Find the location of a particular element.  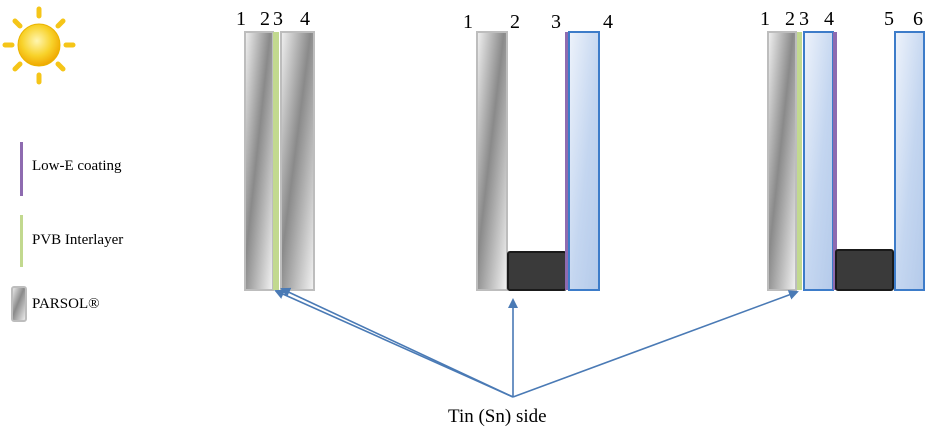

tin-side-arrows is located at coordinates (536, 342).